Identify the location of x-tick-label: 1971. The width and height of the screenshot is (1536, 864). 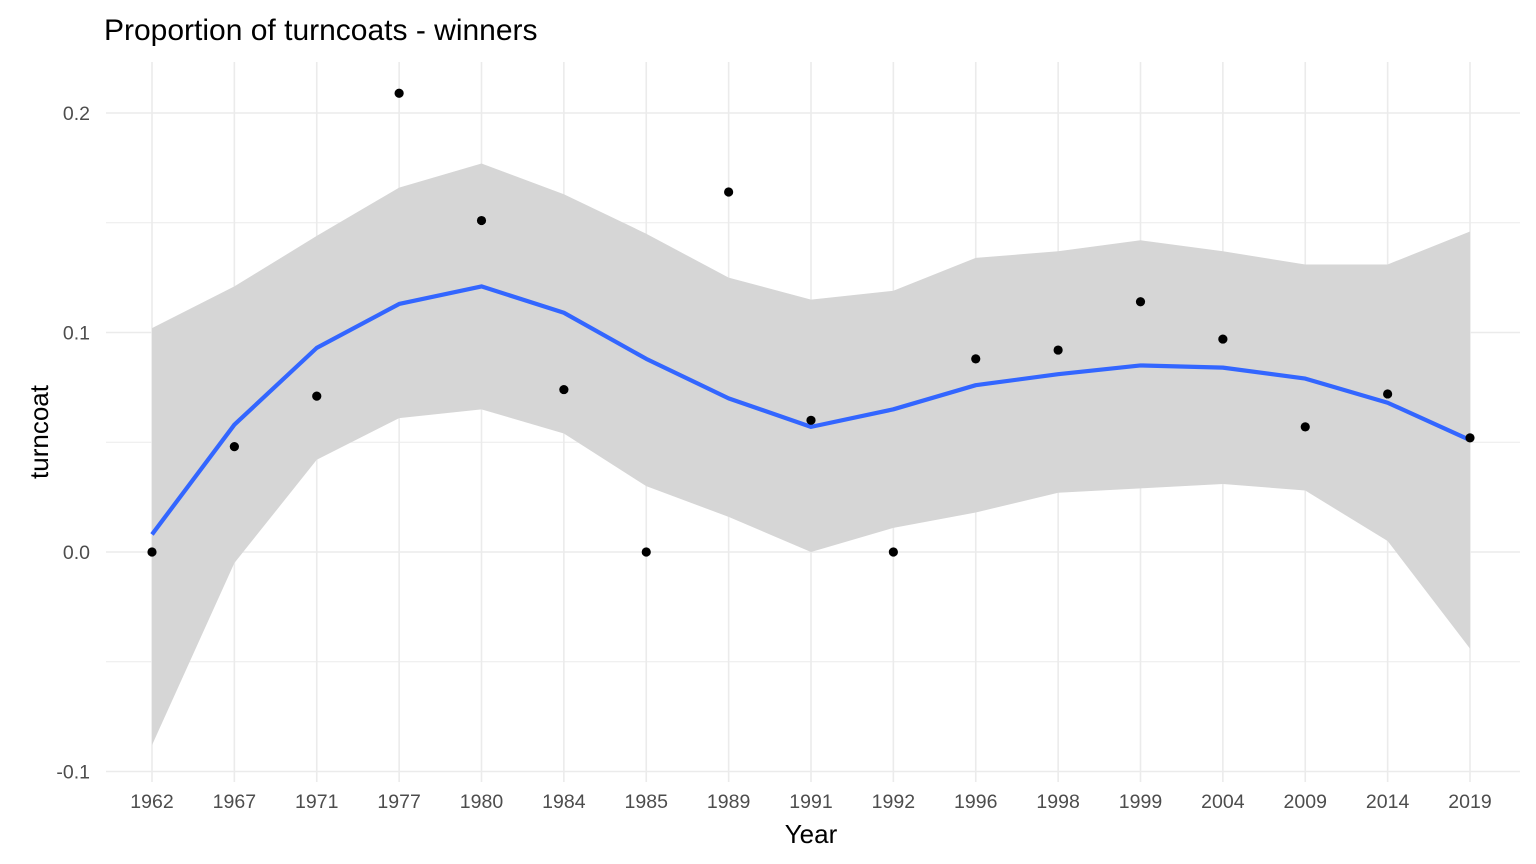
(316, 802).